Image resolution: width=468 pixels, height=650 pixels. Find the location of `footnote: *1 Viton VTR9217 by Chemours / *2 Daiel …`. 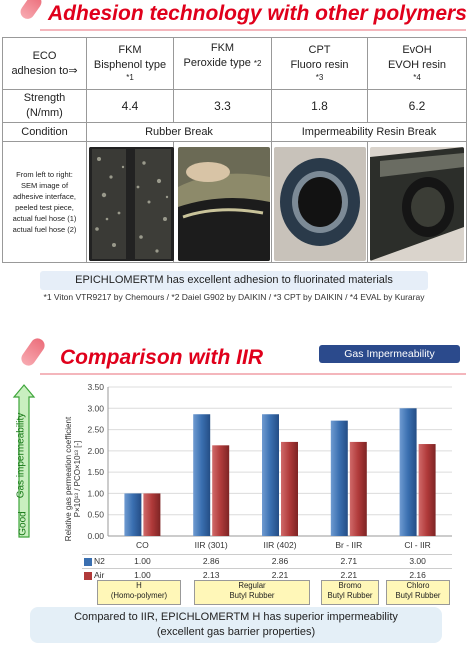

footnote: *1 Viton VTR9217 by Chemours / *2 Daiel … is located at coordinates (234, 297).